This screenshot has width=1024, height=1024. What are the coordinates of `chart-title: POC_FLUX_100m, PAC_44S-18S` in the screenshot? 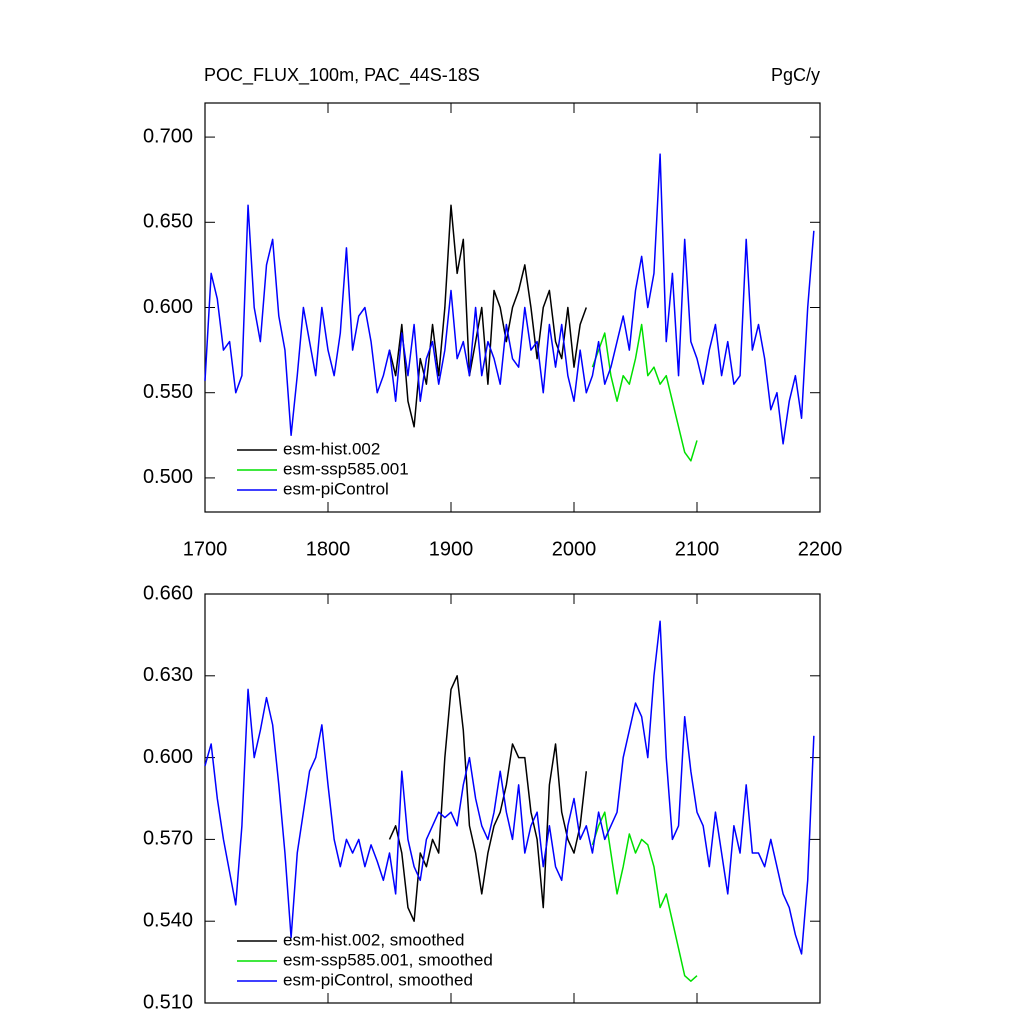 It's located at (342, 75).